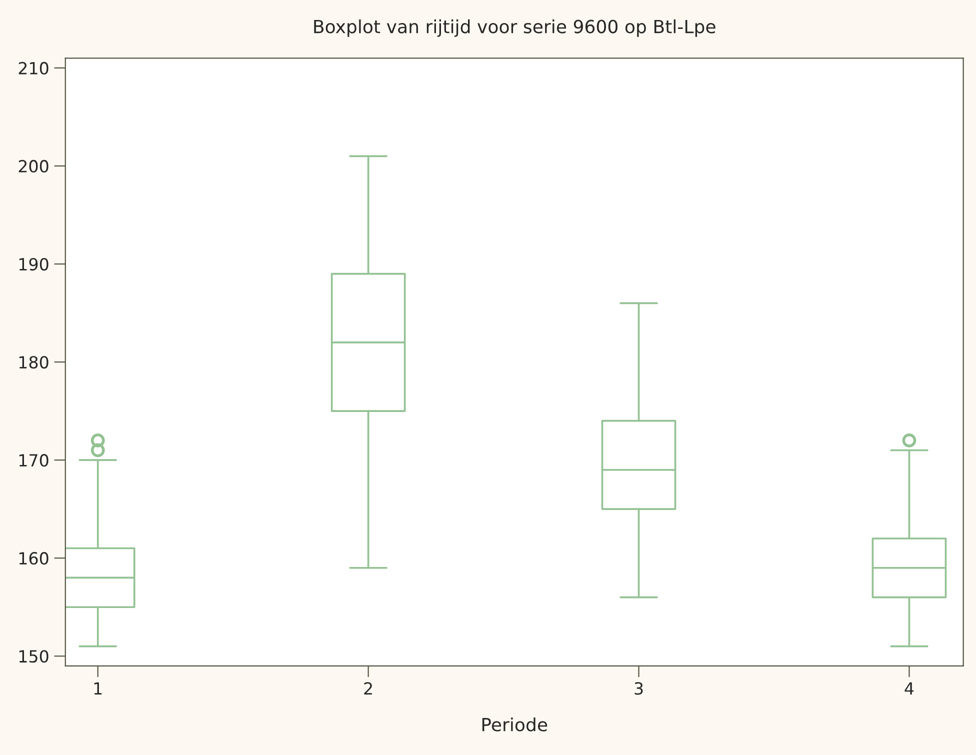  Describe the element at coordinates (33, 166) in the screenshot. I see `y-tick-label: 200` at that location.